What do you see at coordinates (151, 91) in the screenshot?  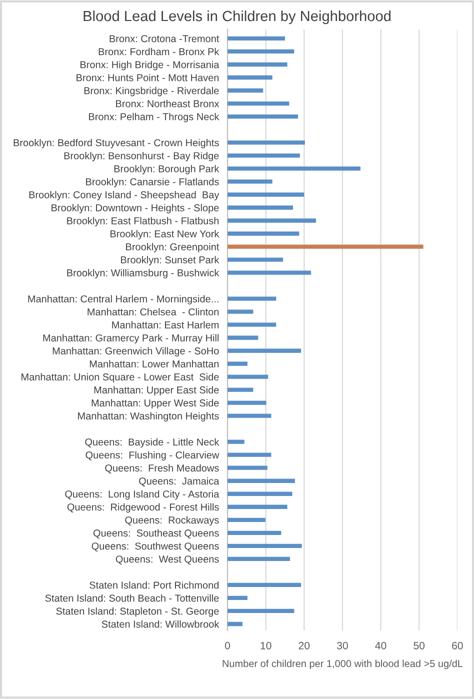 I see `y-tick-label: Bronx: Kingsbridge - Riverdale` at bounding box center [151, 91].